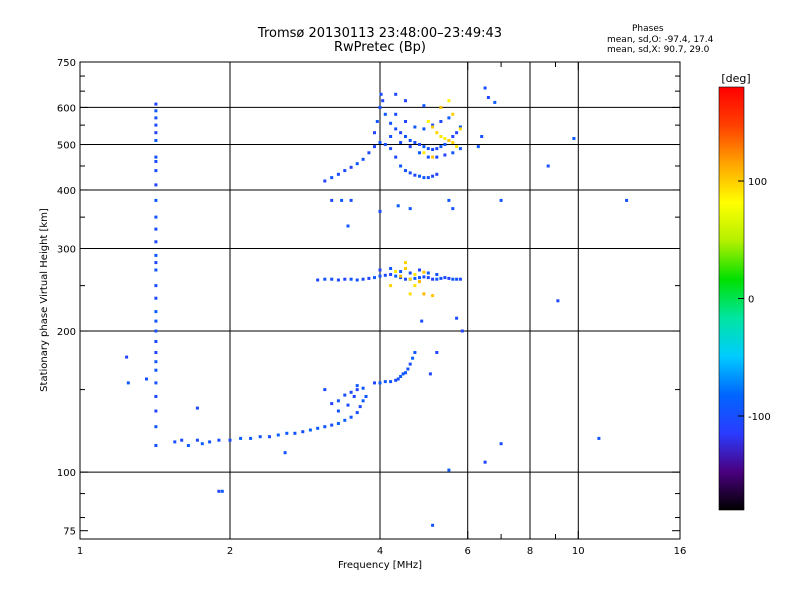 The width and height of the screenshot is (800, 600). I want to click on colorbar-ticks: 100 0 -100, so click(754, 300).